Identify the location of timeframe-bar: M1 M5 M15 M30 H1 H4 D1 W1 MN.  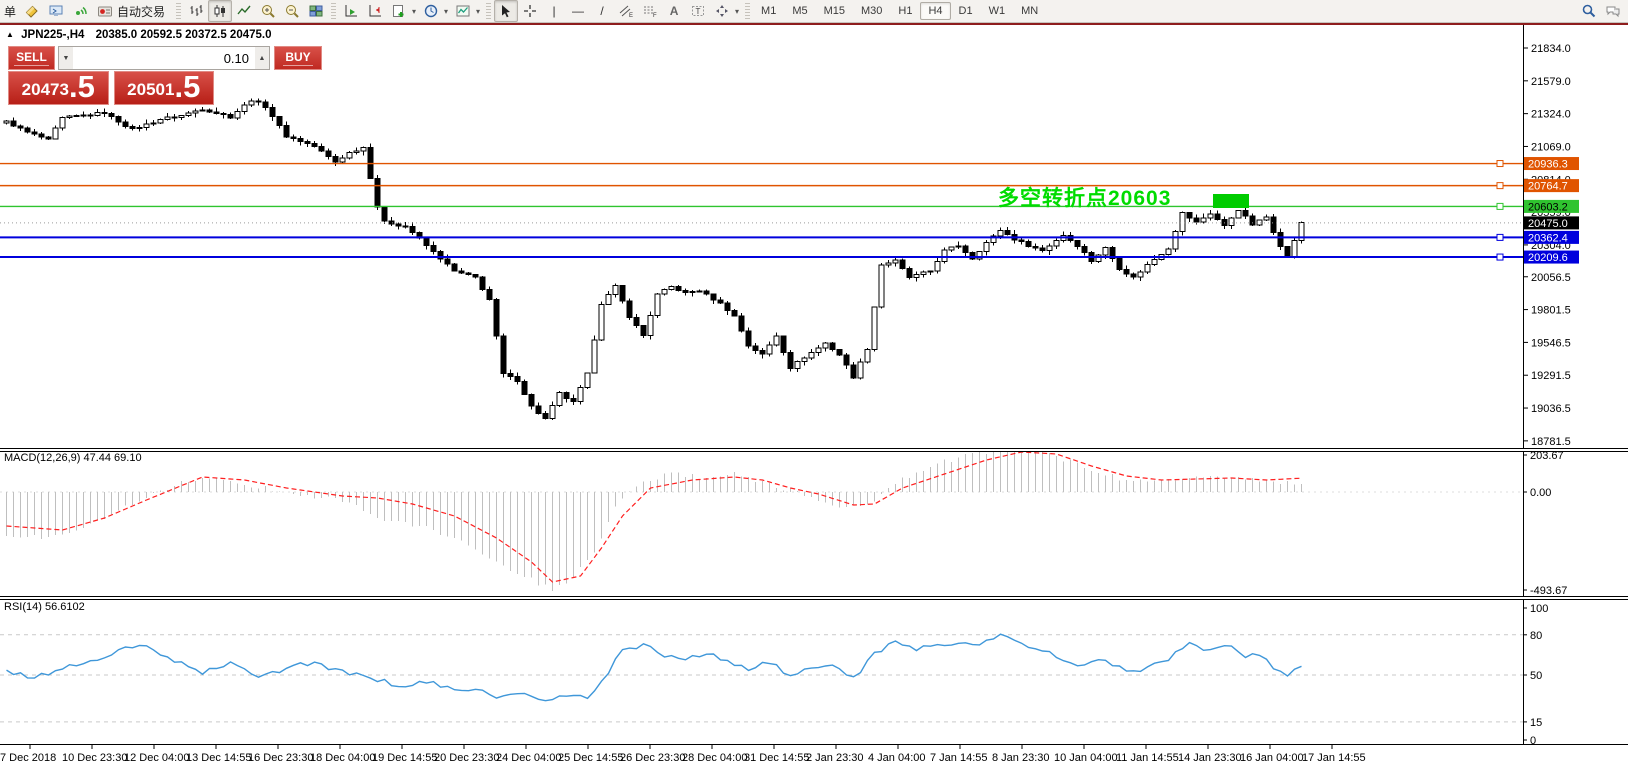
(899, 11).